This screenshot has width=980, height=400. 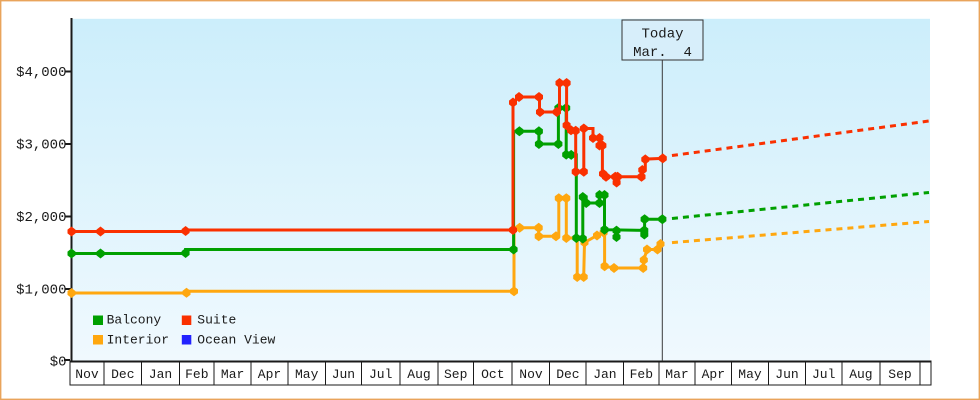 What do you see at coordinates (41, 218) in the screenshot?
I see `svg-text: $2,000` at bounding box center [41, 218].